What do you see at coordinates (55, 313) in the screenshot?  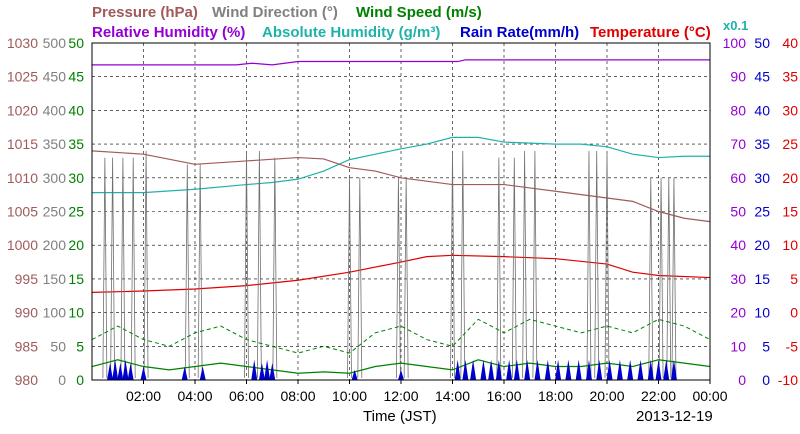 I see `wind_direction-tick-label: 100` at bounding box center [55, 313].